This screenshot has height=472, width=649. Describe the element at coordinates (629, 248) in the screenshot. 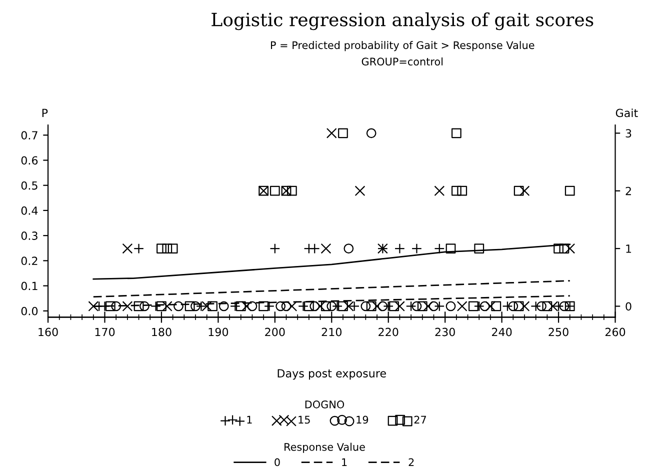

I see `y2-tick-label: 1` at that location.